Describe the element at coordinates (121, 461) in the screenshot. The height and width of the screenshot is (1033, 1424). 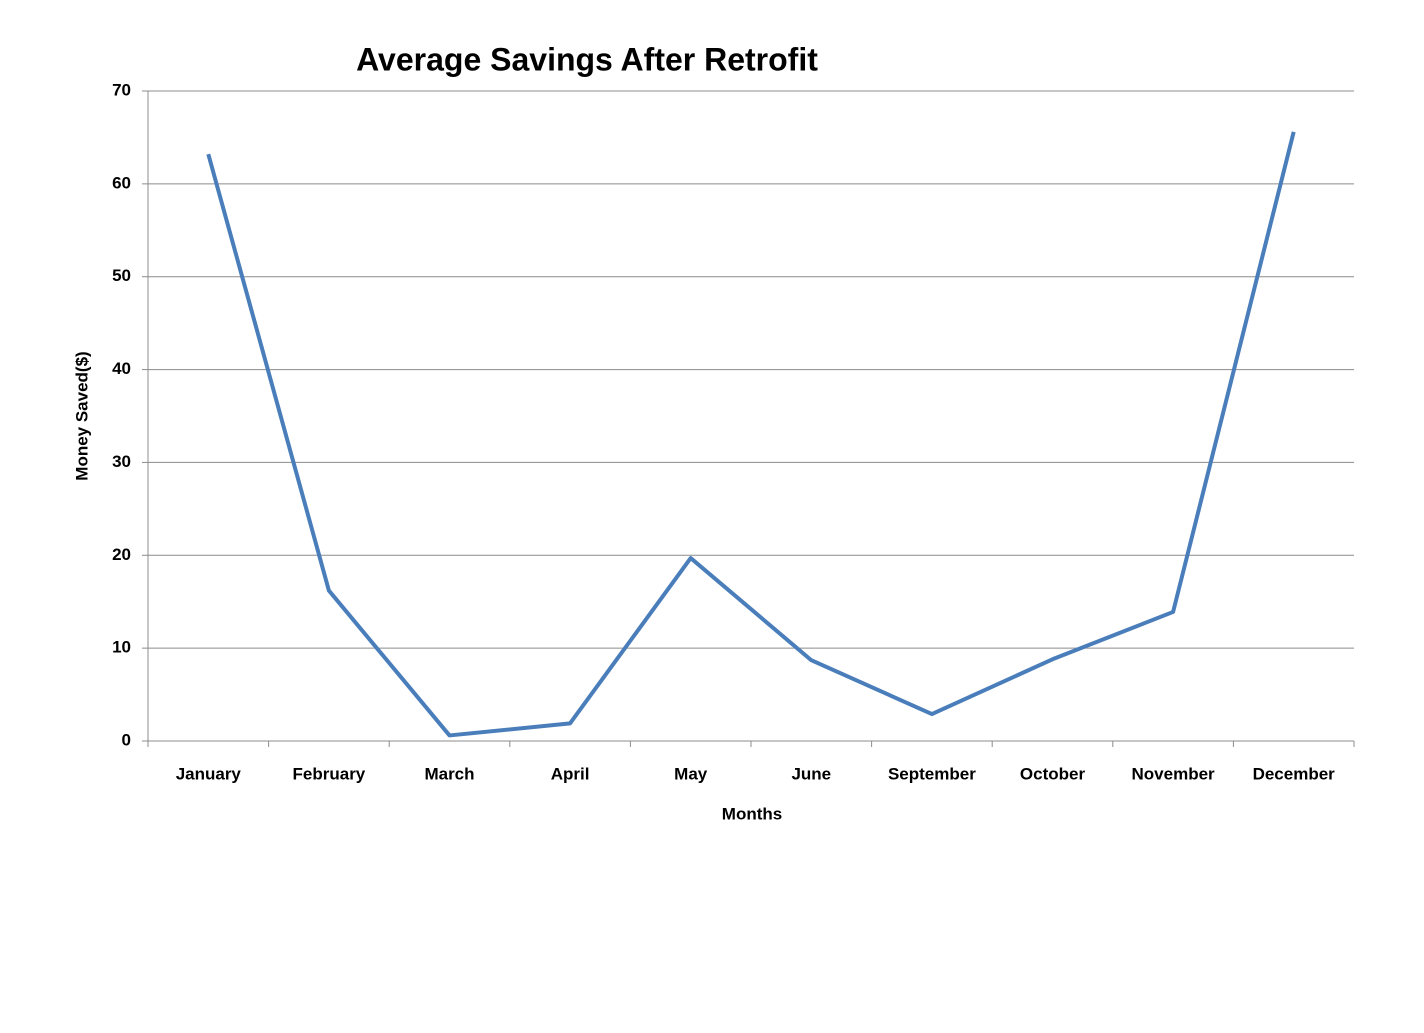
I see `y-tick-label: 30` at that location.